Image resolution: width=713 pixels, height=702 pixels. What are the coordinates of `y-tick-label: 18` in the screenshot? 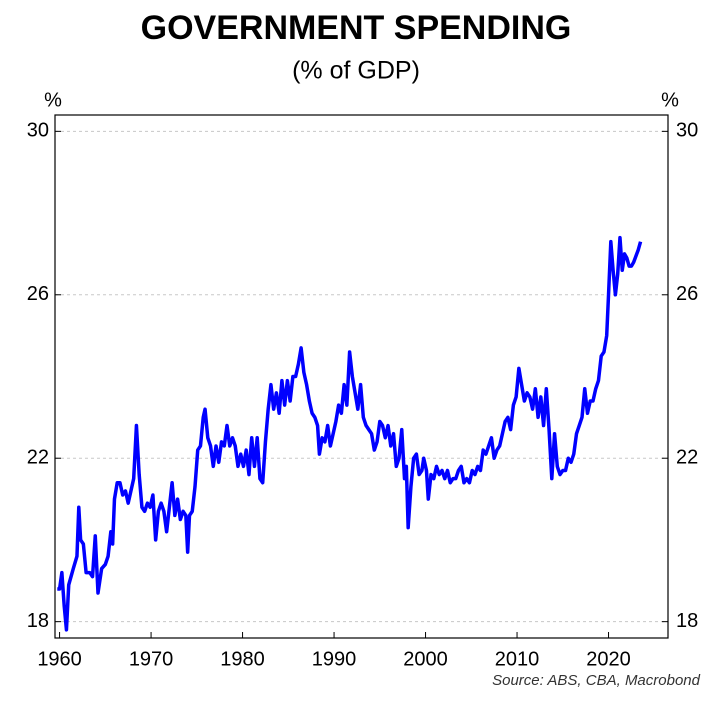 It's located at (38, 621).